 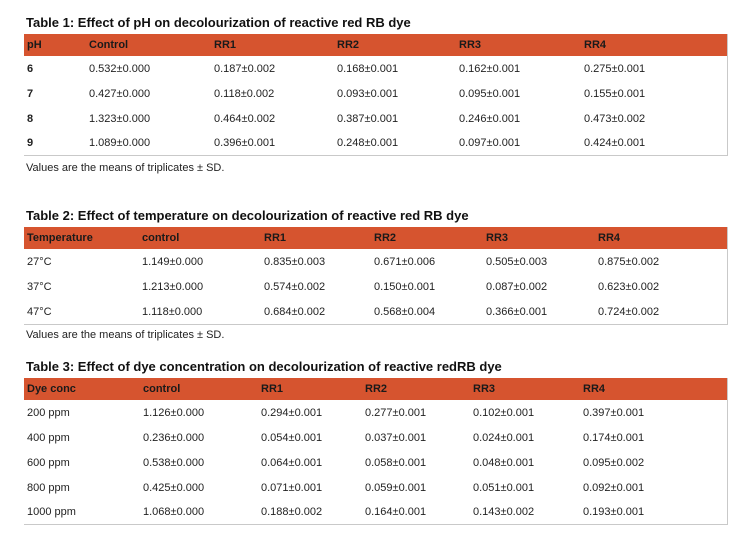 I want to click on table-cell: 0.427±0.000, so click(x=120, y=93).